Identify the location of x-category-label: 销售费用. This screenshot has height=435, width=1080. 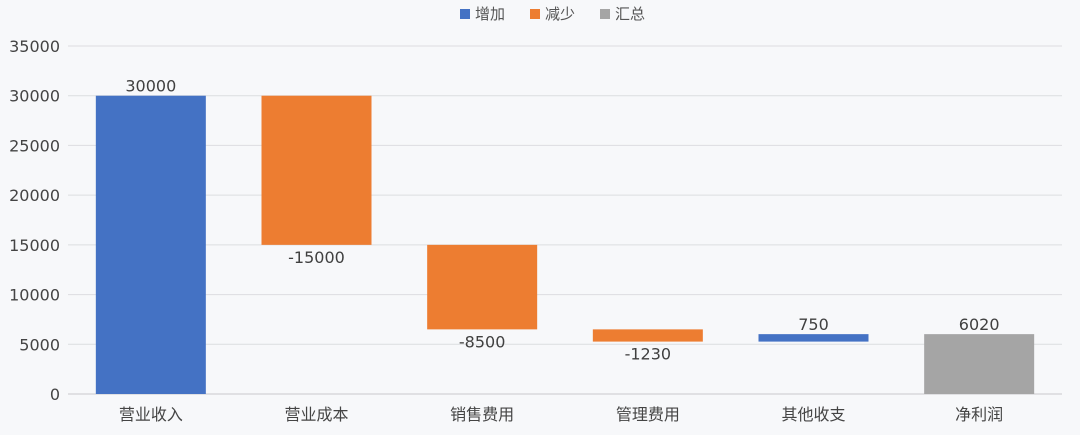
(482, 414).